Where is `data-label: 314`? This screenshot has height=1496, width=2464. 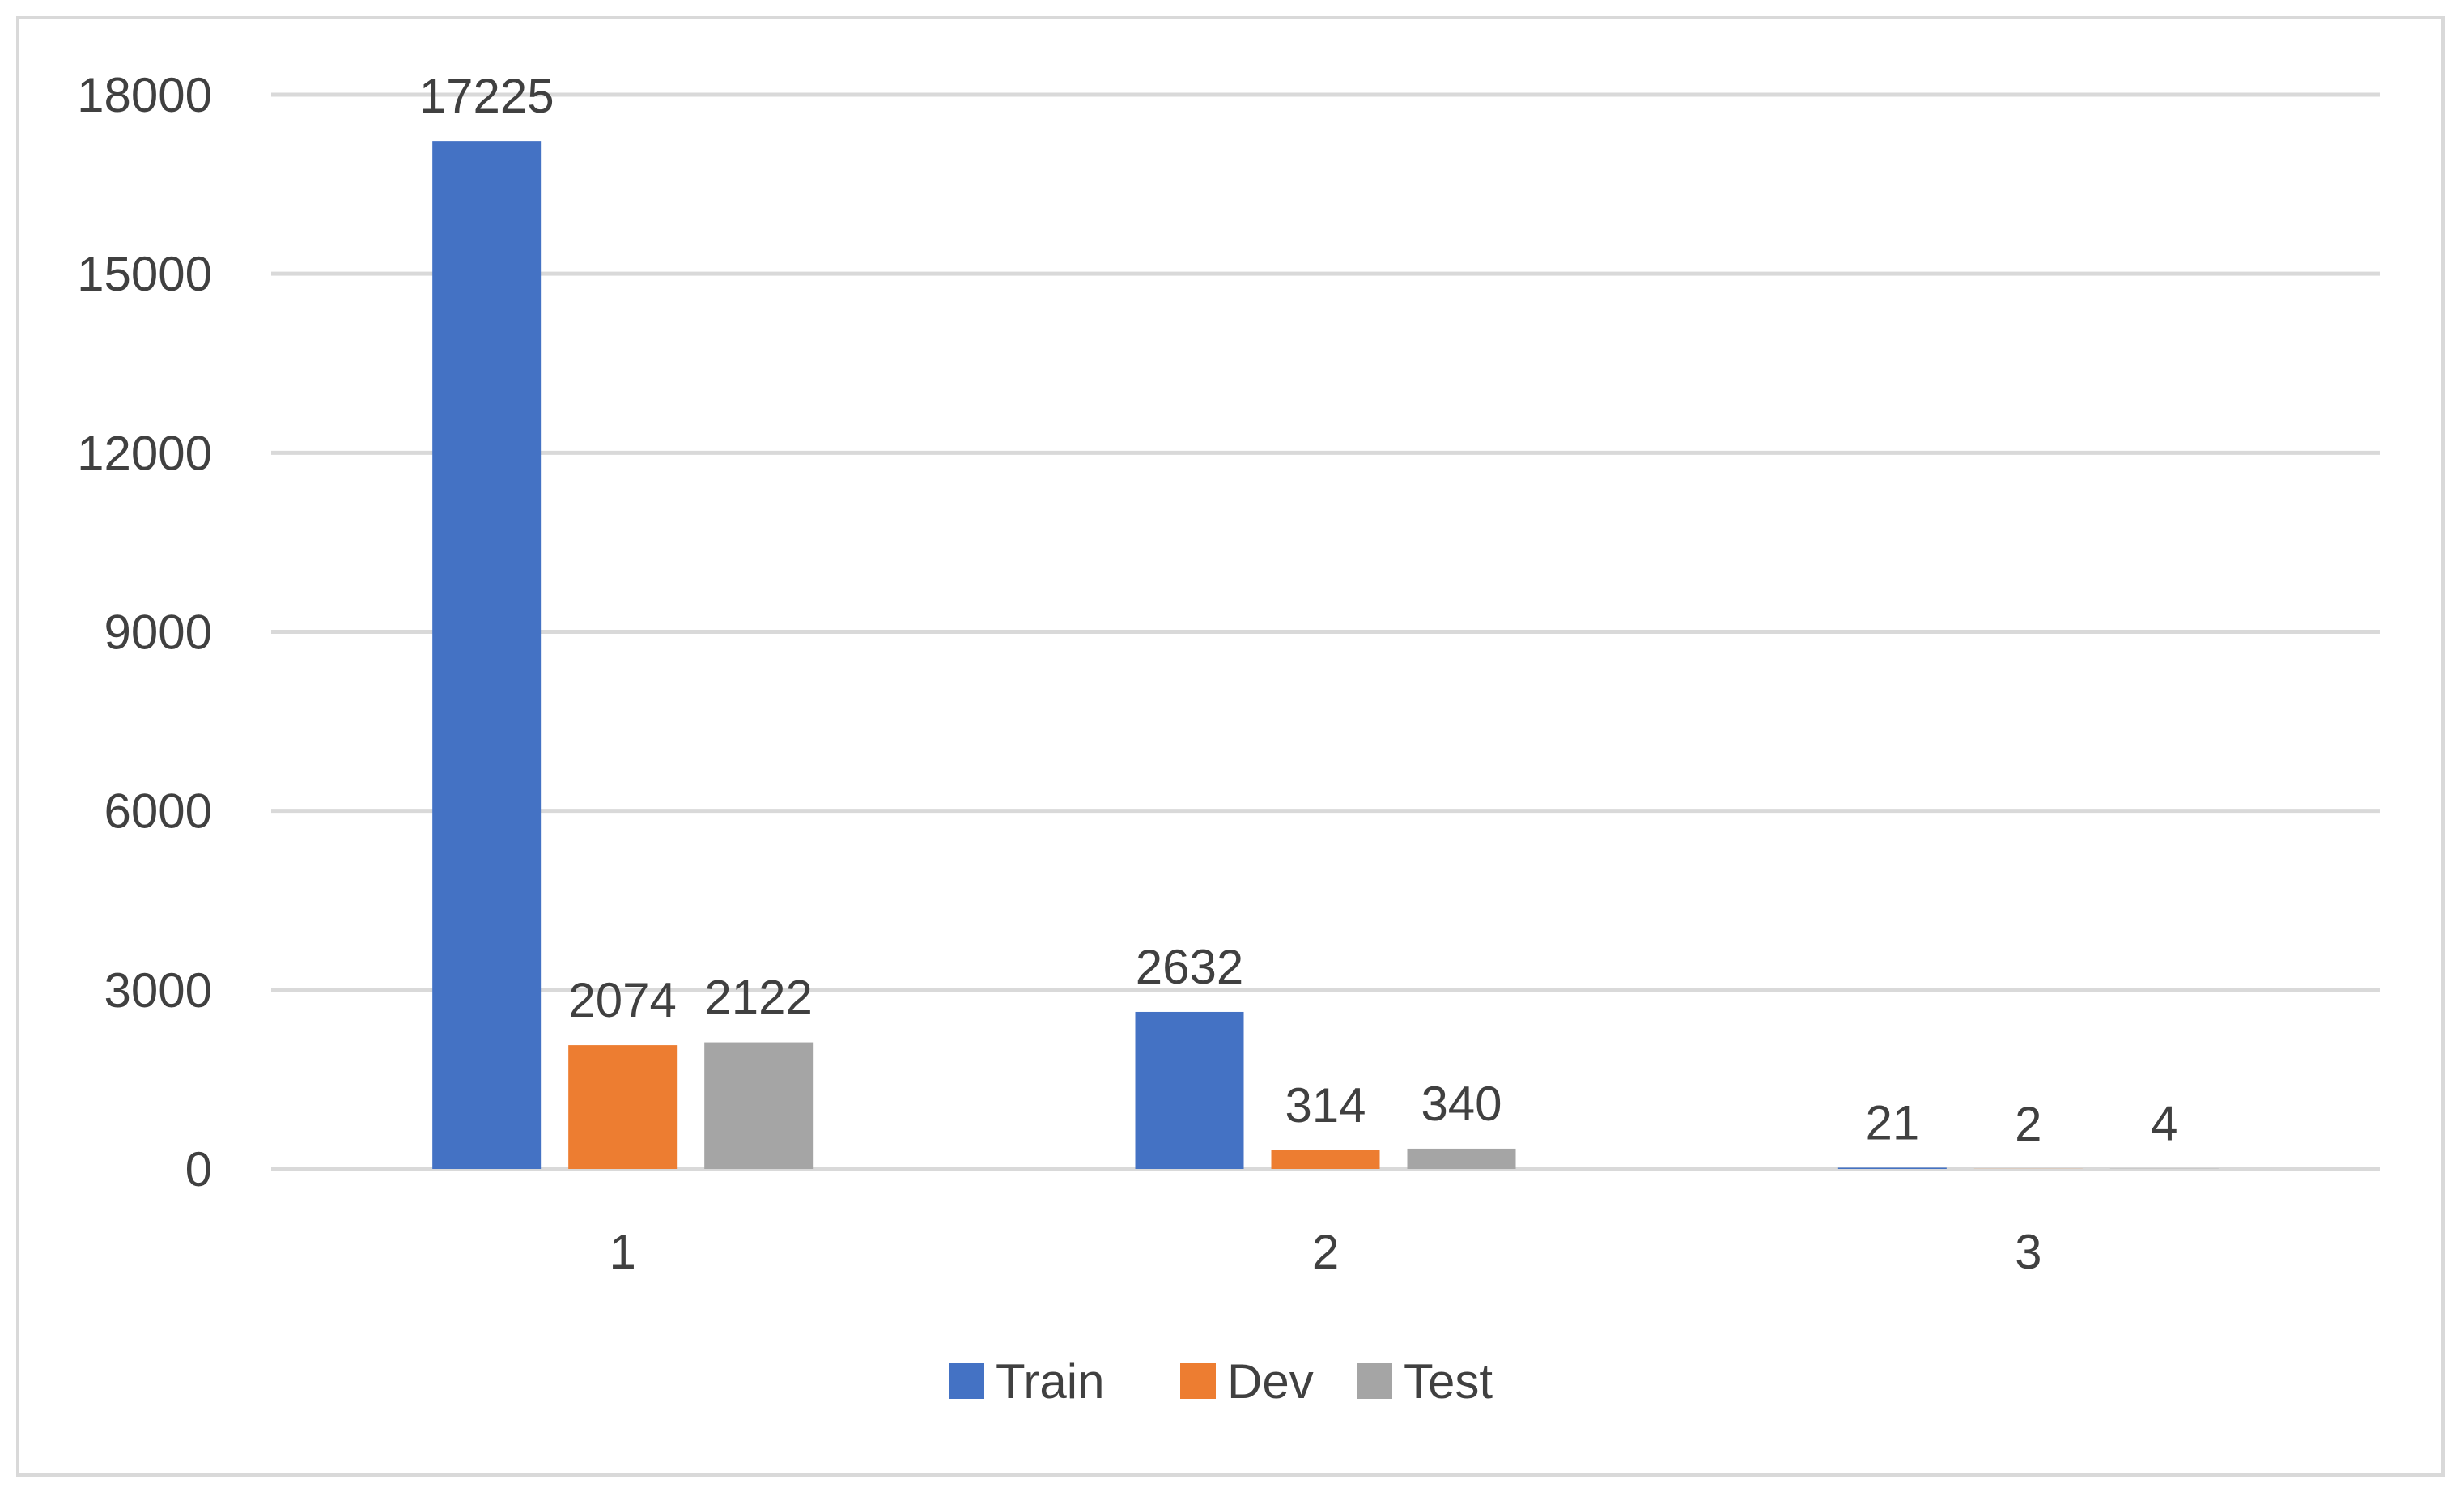
data-label: 314 is located at coordinates (1326, 1105).